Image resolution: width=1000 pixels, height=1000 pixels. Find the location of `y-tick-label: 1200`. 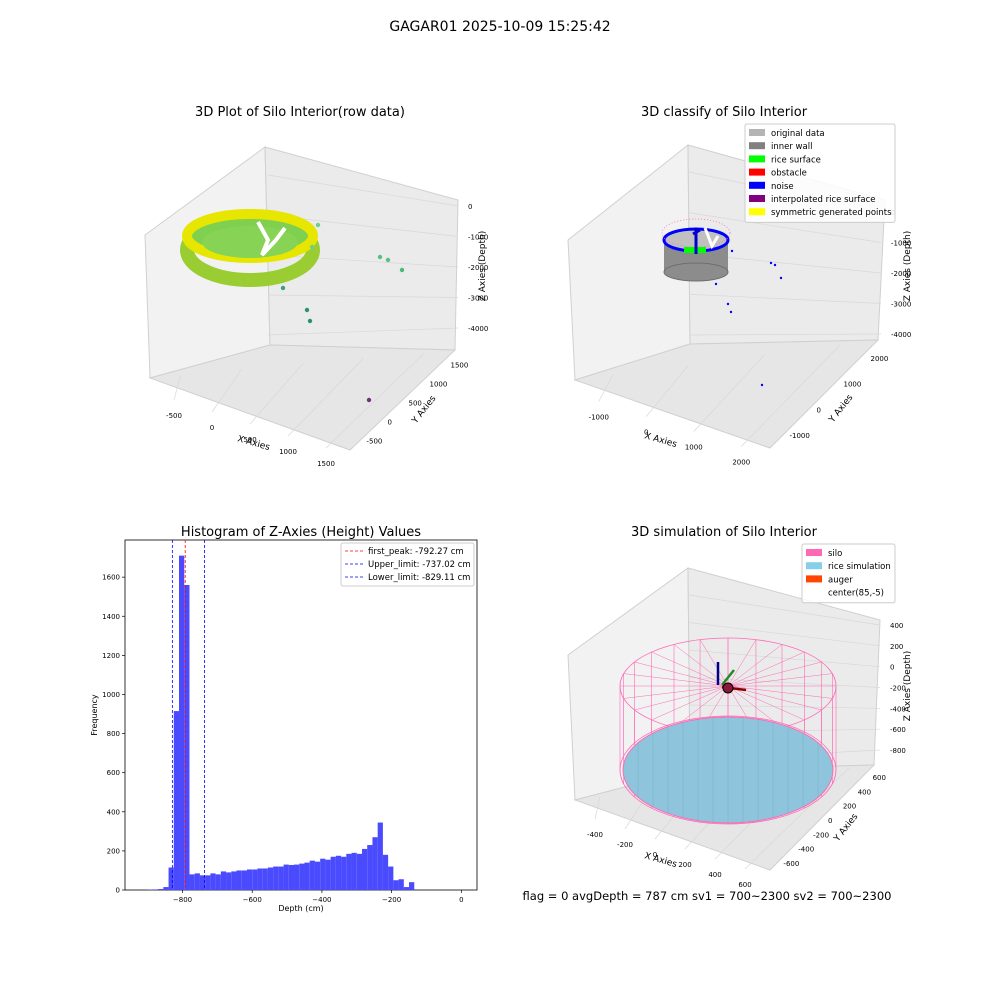

y-tick-label: 1200 is located at coordinates (111, 656).